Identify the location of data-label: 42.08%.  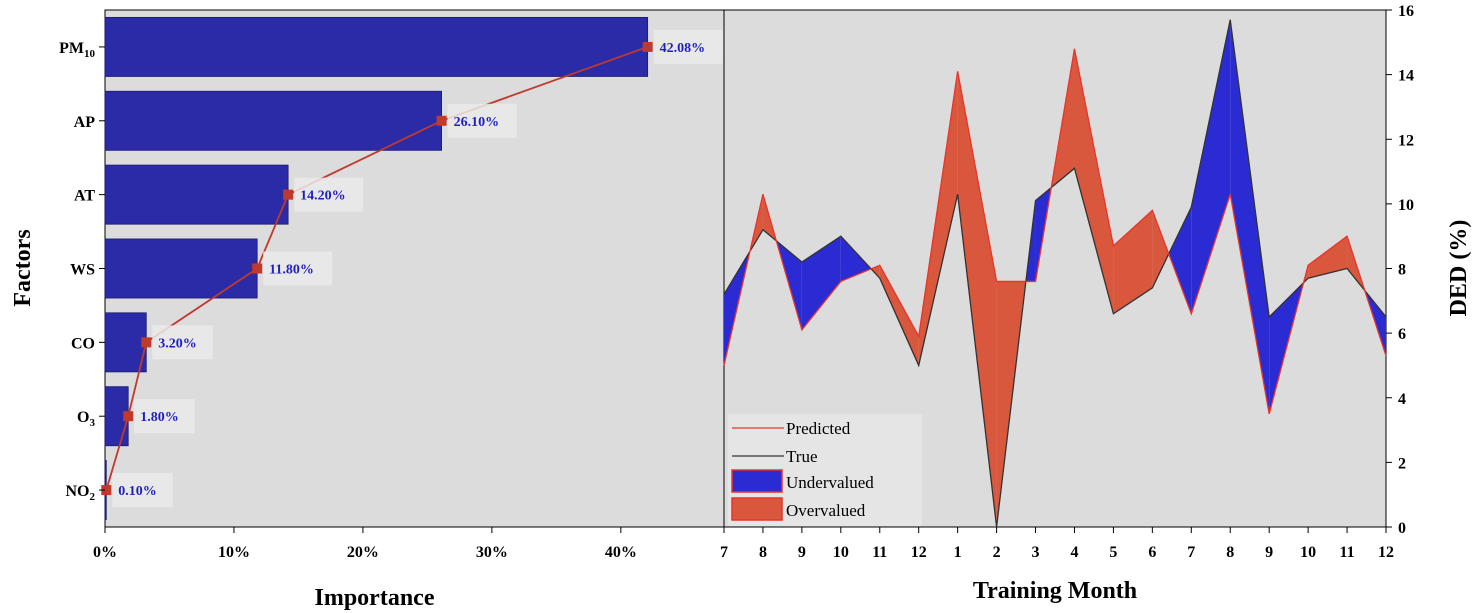
(683, 48).